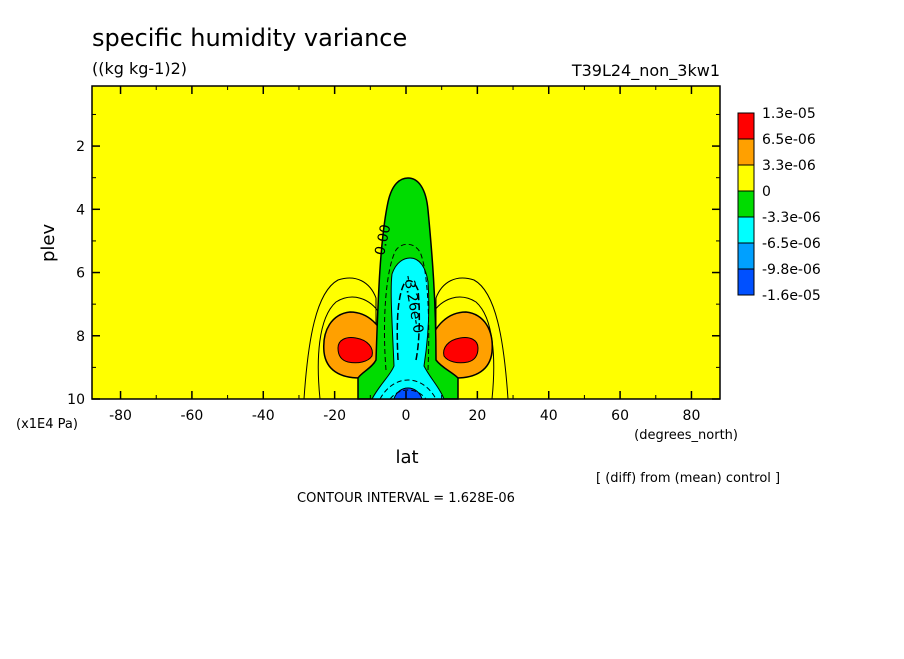 The height and width of the screenshot is (659, 904). I want to click on contour-outer-right, so click(472, 338).